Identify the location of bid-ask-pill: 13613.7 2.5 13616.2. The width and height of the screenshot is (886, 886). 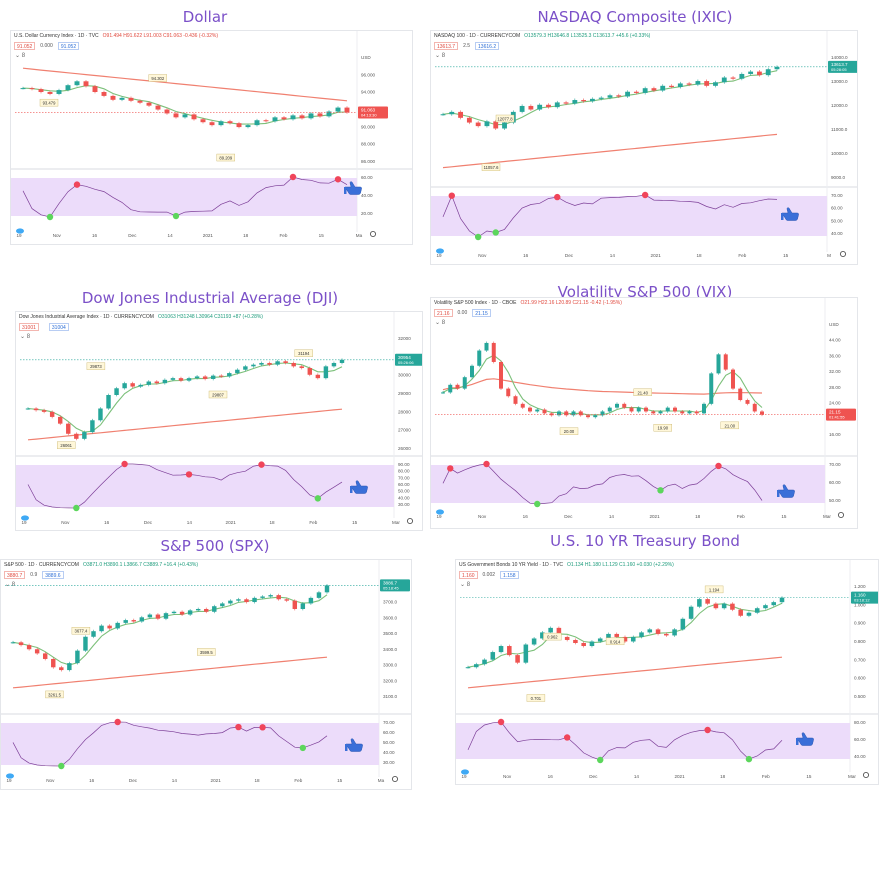
(467, 46).